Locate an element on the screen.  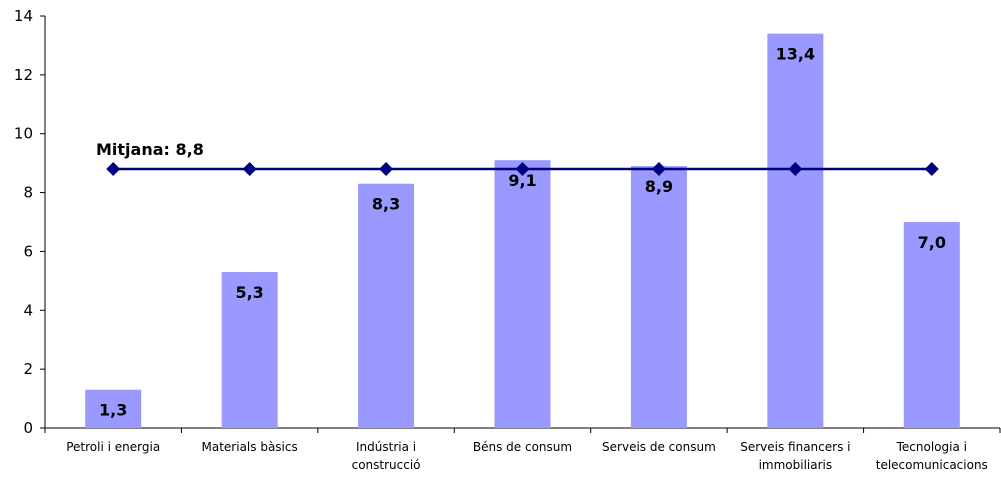
y-tick-label: 4 is located at coordinates (28, 310).